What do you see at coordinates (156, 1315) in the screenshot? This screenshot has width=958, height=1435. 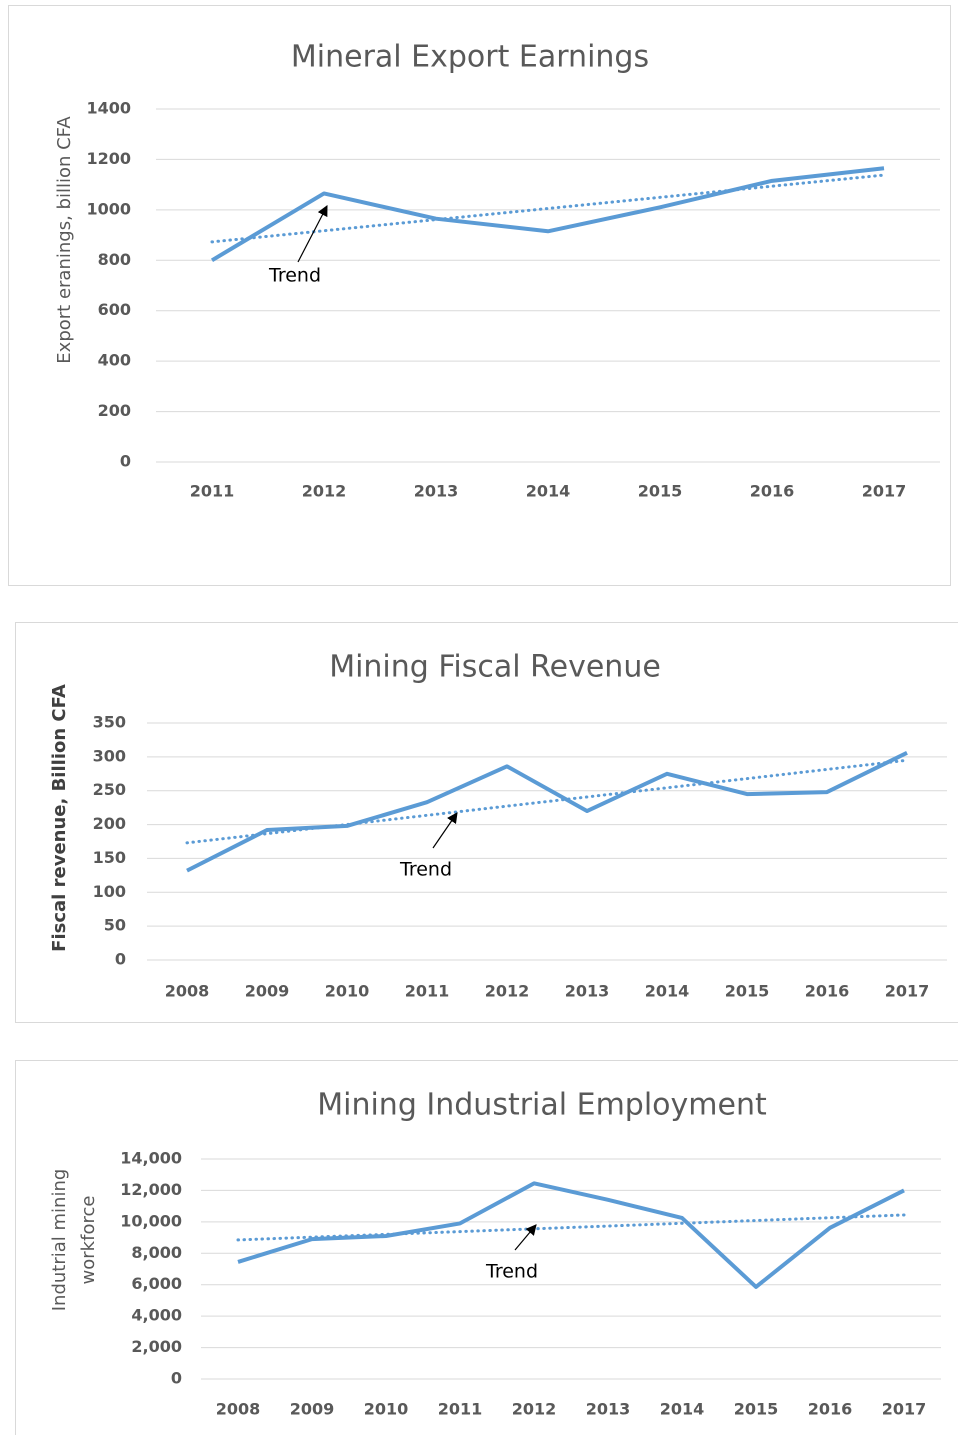 I see `y-tick-label: 4,000` at bounding box center [156, 1315].